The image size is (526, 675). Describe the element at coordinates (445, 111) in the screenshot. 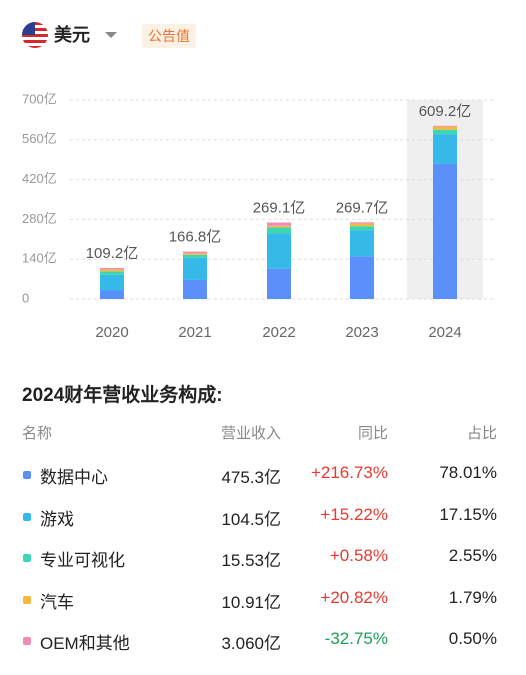

I see `total-label: 609.2亿` at that location.